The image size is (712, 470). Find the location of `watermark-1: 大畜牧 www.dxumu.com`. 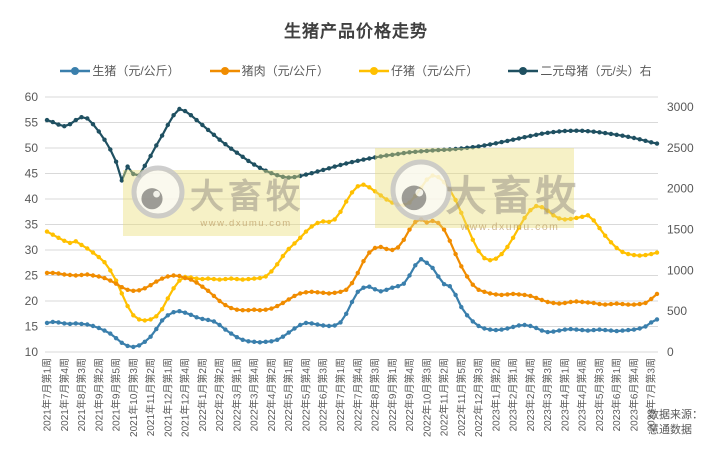

watermark-1: 大畜牧 www.dxumu.com is located at coordinates (478, 190).